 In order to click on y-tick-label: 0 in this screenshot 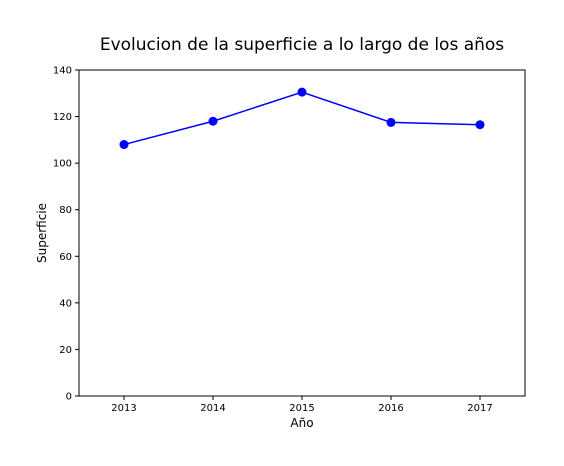, I will do `click(69, 397)`.